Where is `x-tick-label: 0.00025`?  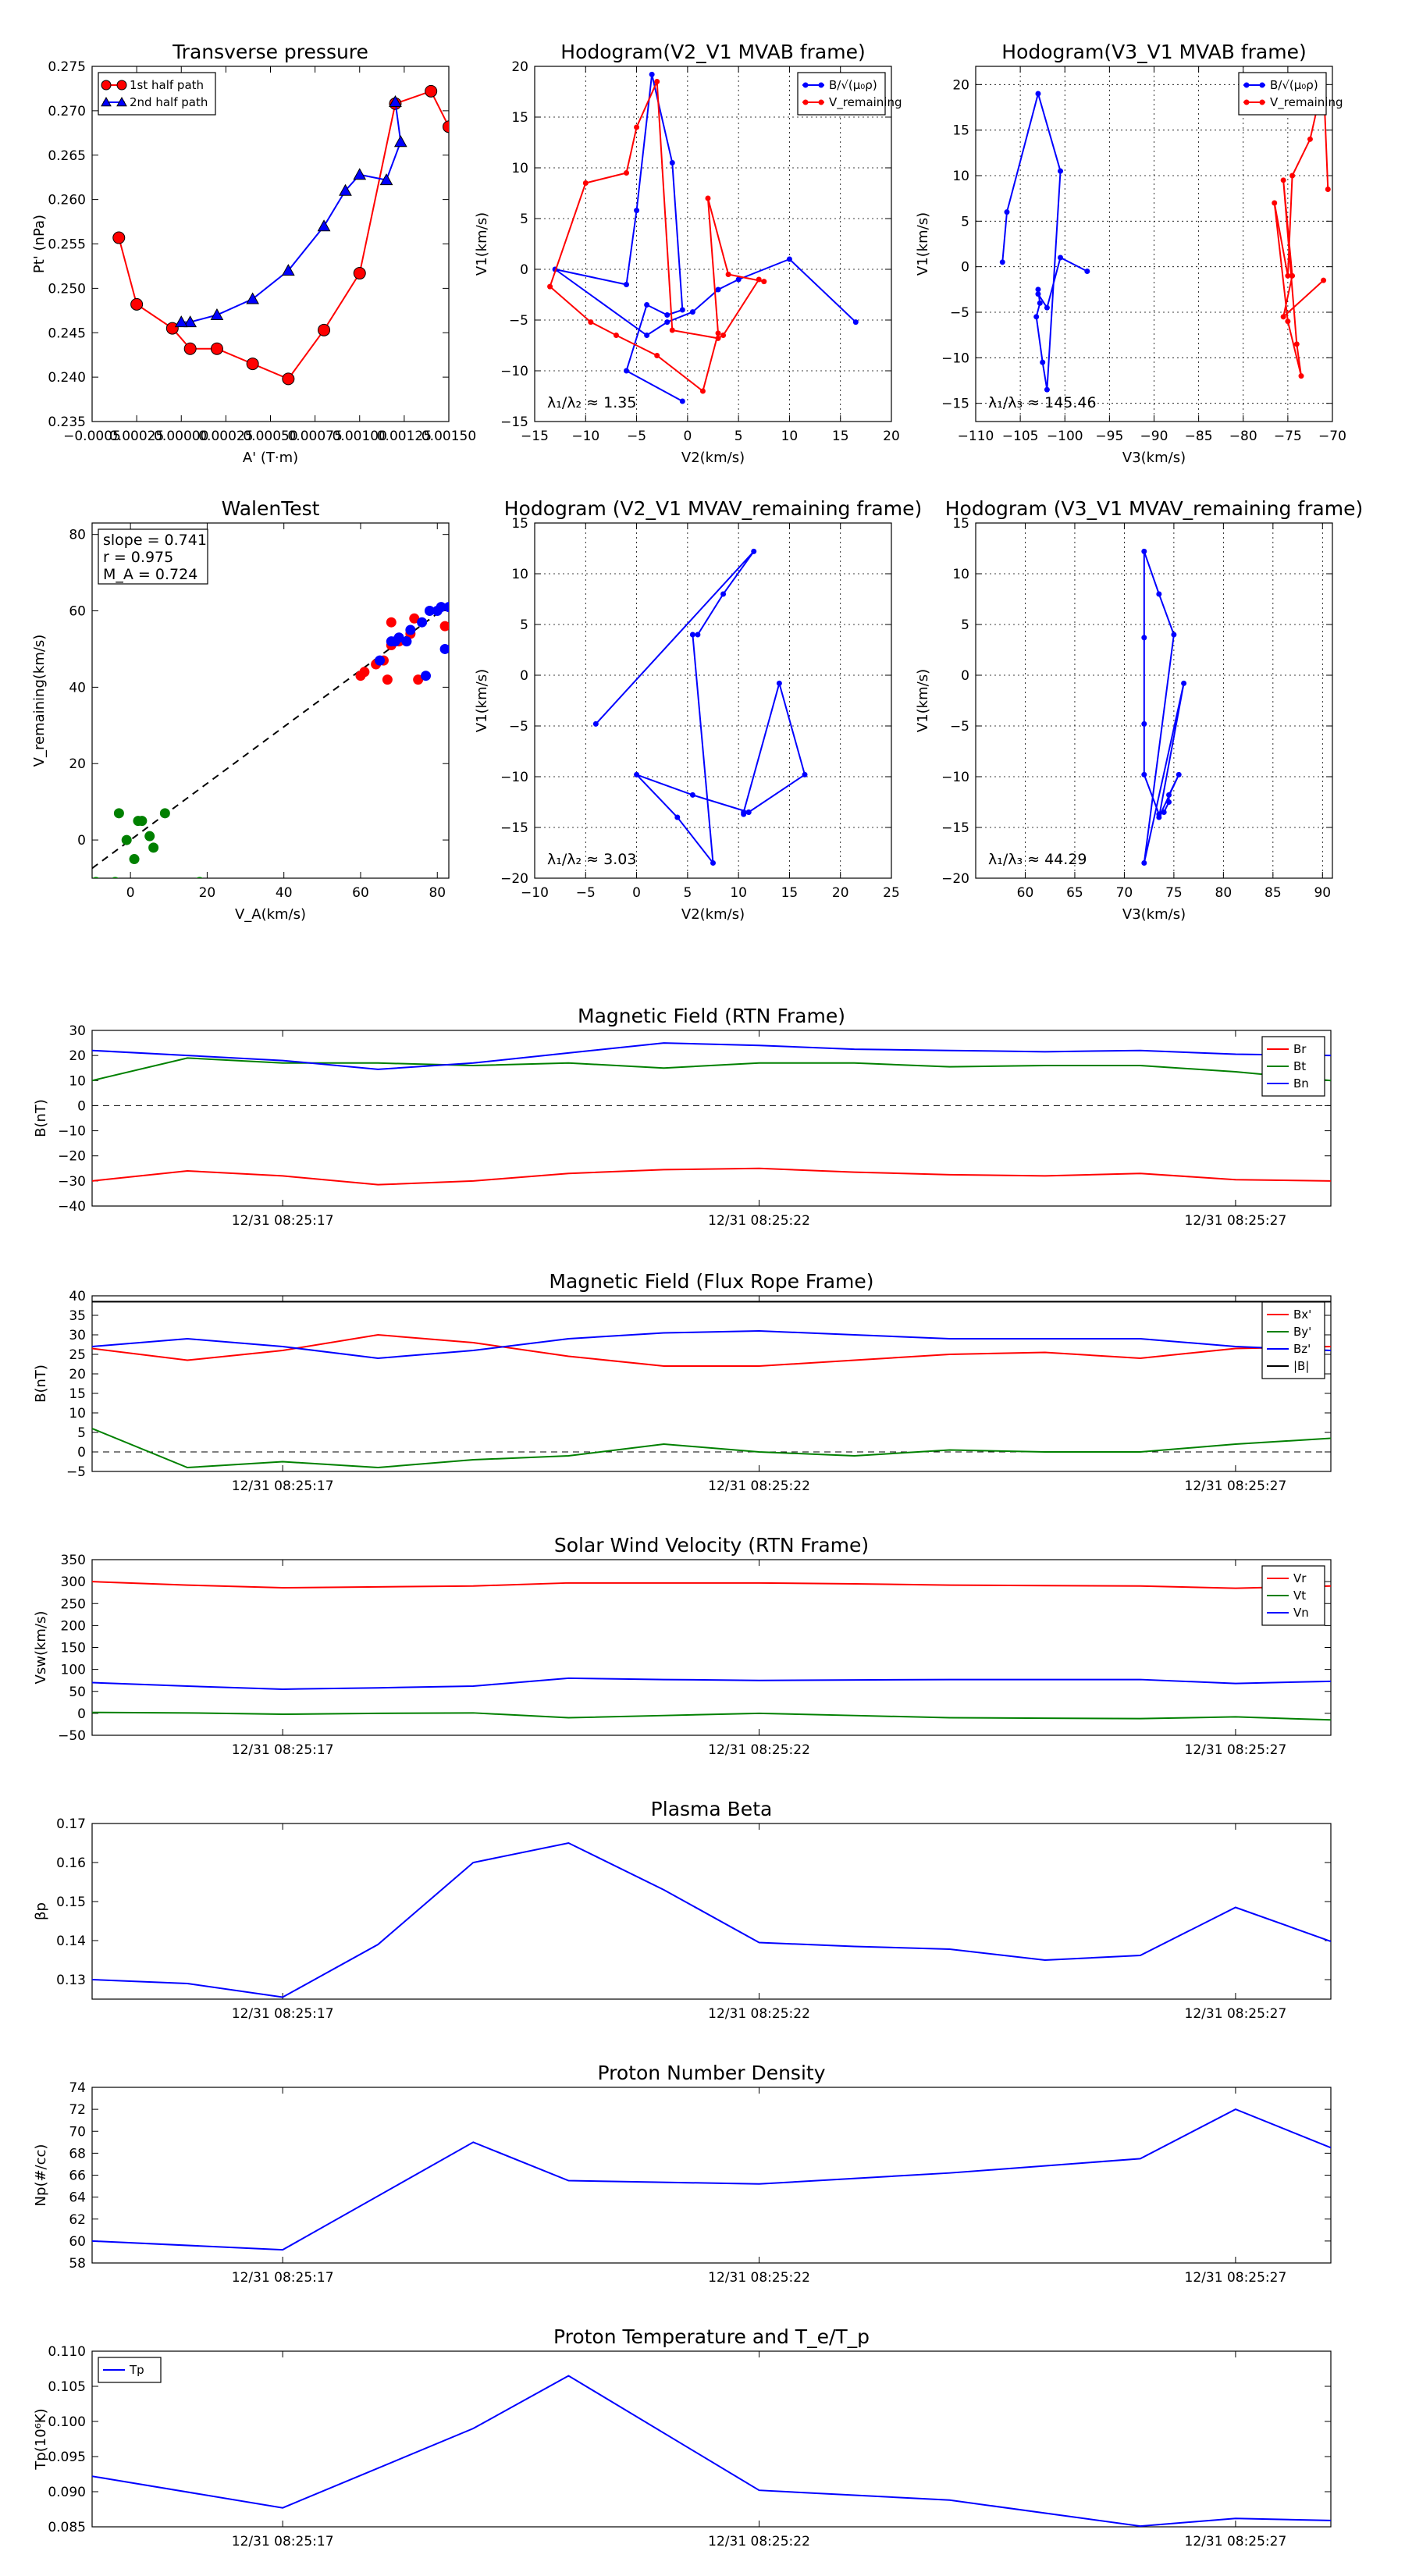
x-tick-label: 0.00025 is located at coordinates (225, 436).